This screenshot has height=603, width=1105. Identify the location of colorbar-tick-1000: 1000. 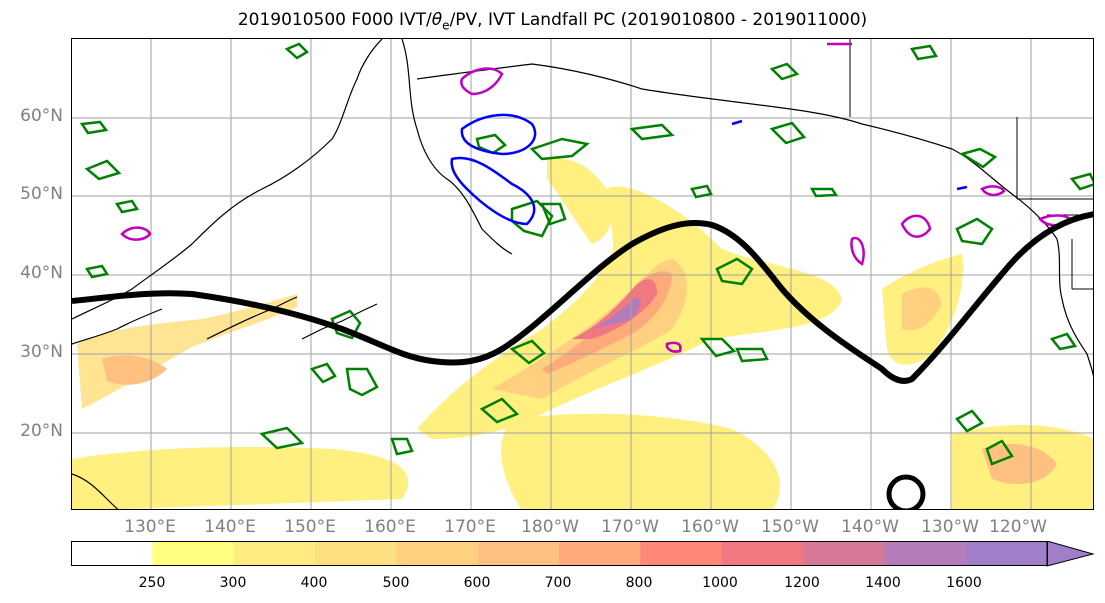
(720, 583).